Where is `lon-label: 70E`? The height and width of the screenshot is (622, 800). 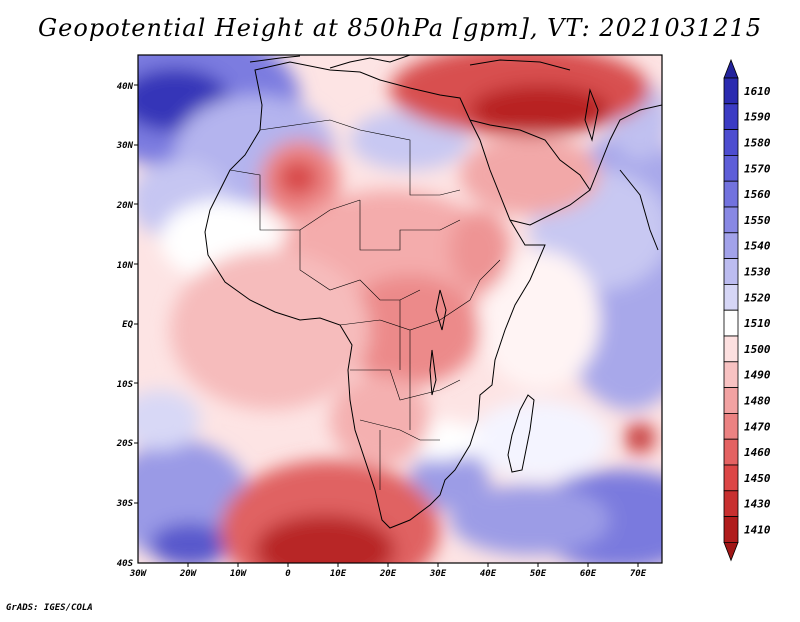
lon-label: 70E is located at coordinates (638, 574).